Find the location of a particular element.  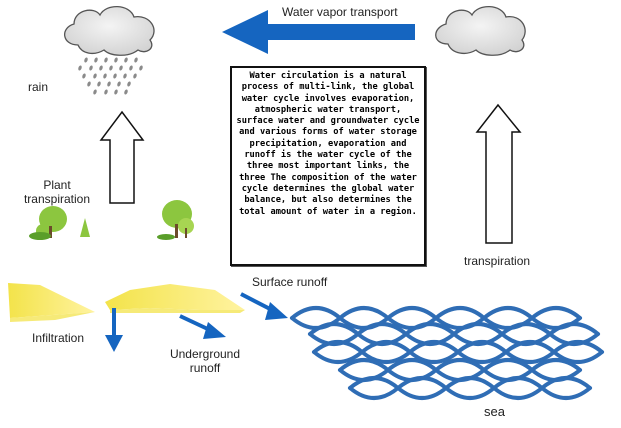

infiltration-label: Infiltration is located at coordinates (58, 338).